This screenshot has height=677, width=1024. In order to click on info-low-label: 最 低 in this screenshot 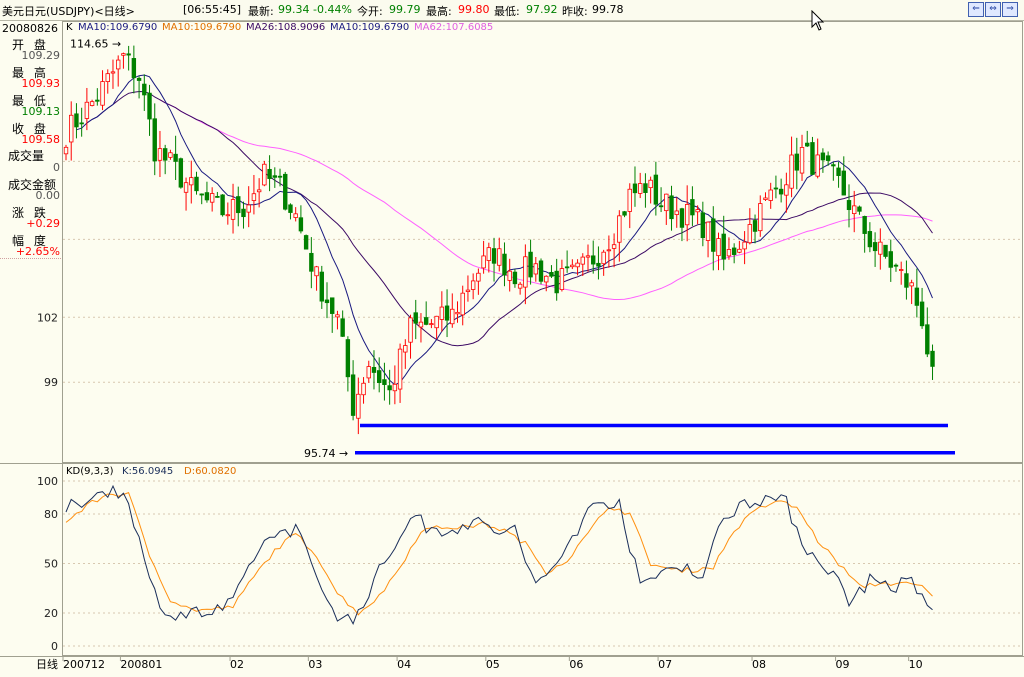, I will do `click(30, 101)`.